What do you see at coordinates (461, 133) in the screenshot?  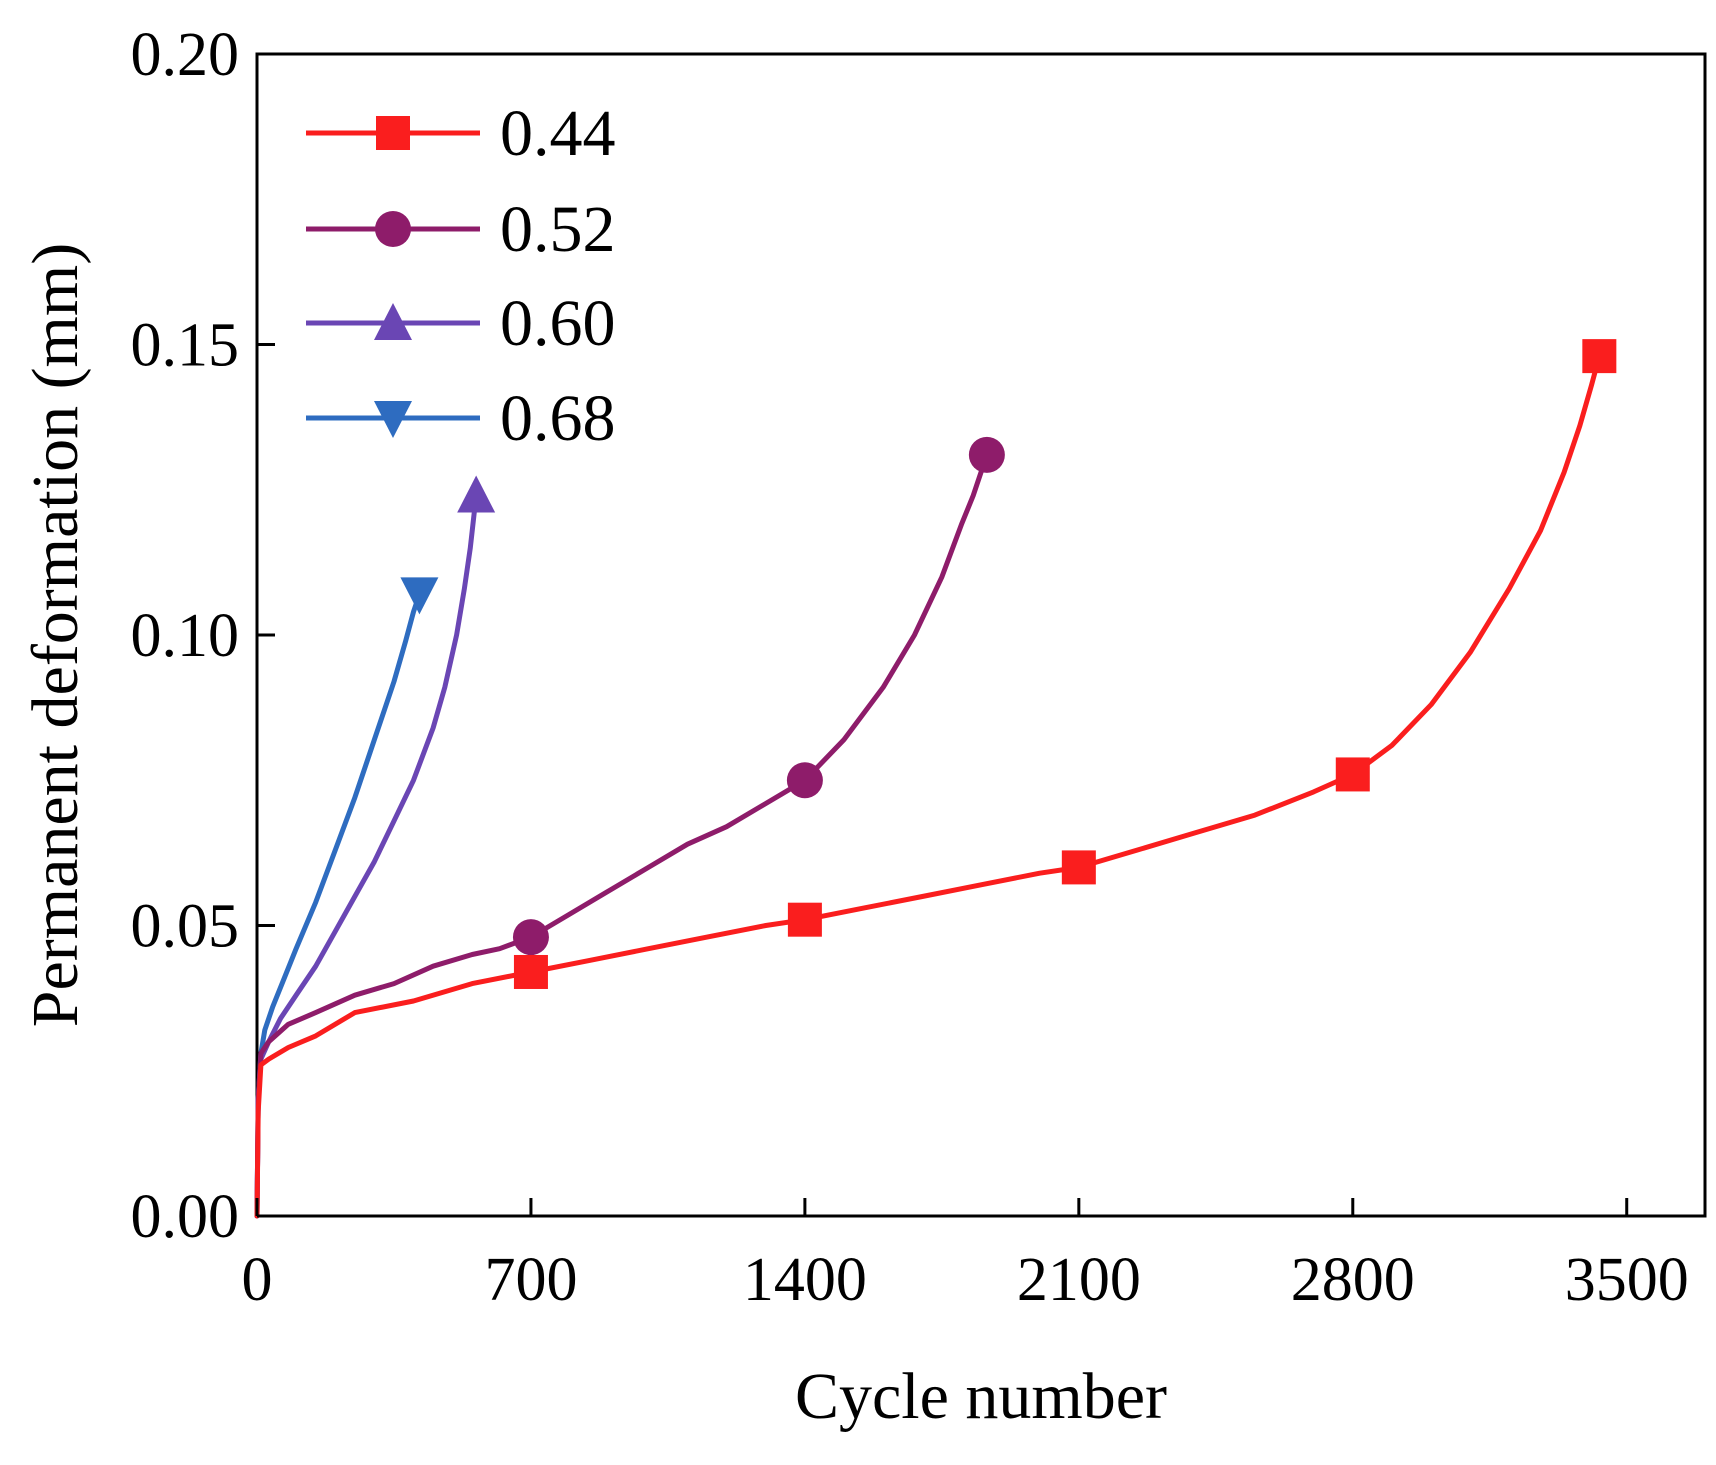 I see `legend-item: 0.44` at bounding box center [461, 133].